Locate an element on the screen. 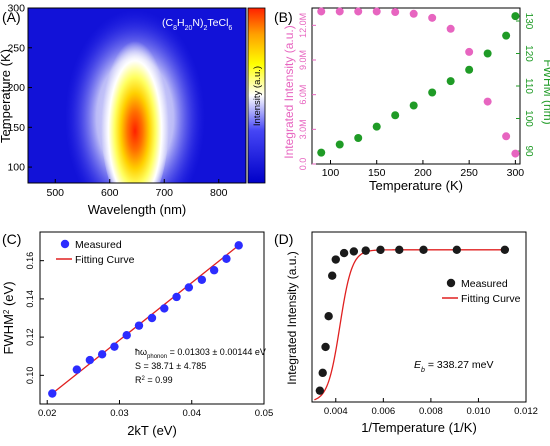  b-right-y-tick-label: 90 is located at coordinates (528, 151).